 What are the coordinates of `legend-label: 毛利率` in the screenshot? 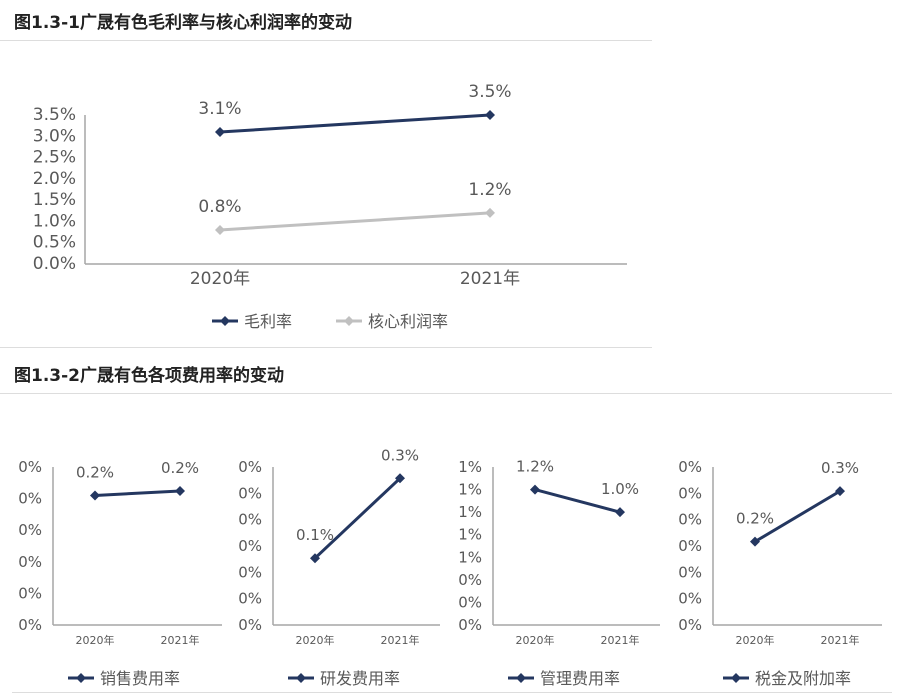 It's located at (268, 321).